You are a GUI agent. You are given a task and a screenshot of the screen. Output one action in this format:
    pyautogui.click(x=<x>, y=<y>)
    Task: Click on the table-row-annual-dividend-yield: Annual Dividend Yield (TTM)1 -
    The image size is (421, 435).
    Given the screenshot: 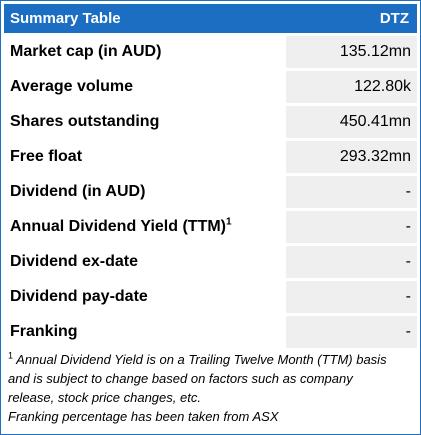 What is the action you would take?
    pyautogui.click(x=210, y=227)
    